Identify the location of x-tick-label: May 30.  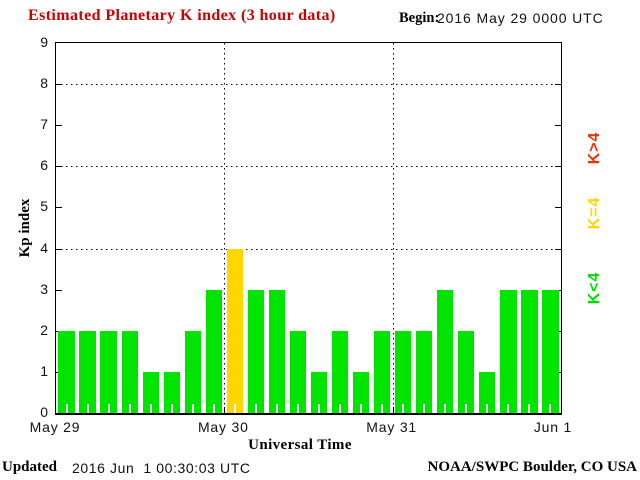
(223, 427).